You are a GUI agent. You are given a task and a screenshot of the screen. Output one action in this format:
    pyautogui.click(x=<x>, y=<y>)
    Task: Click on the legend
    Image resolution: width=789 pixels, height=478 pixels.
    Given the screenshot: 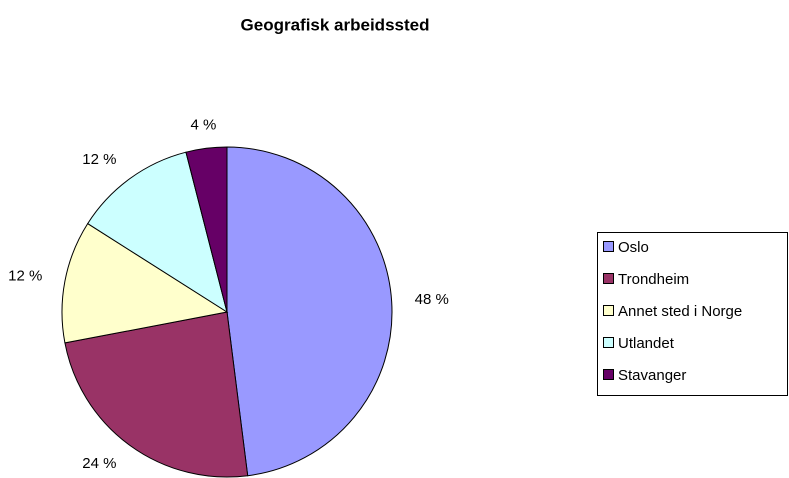 What is the action you would take?
    pyautogui.click(x=692, y=314)
    